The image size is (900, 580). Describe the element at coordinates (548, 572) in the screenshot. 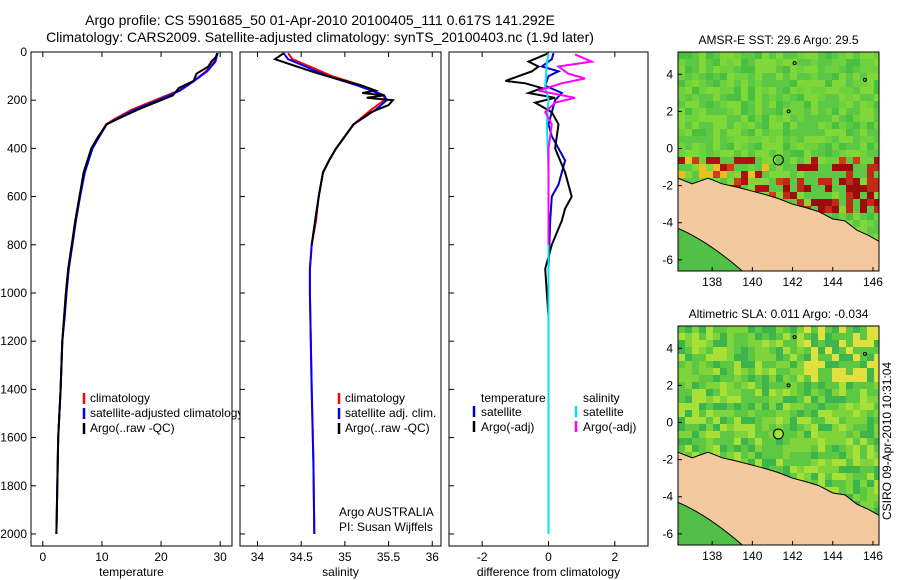

I see `difference-xlabel: difference from climatology` at that location.